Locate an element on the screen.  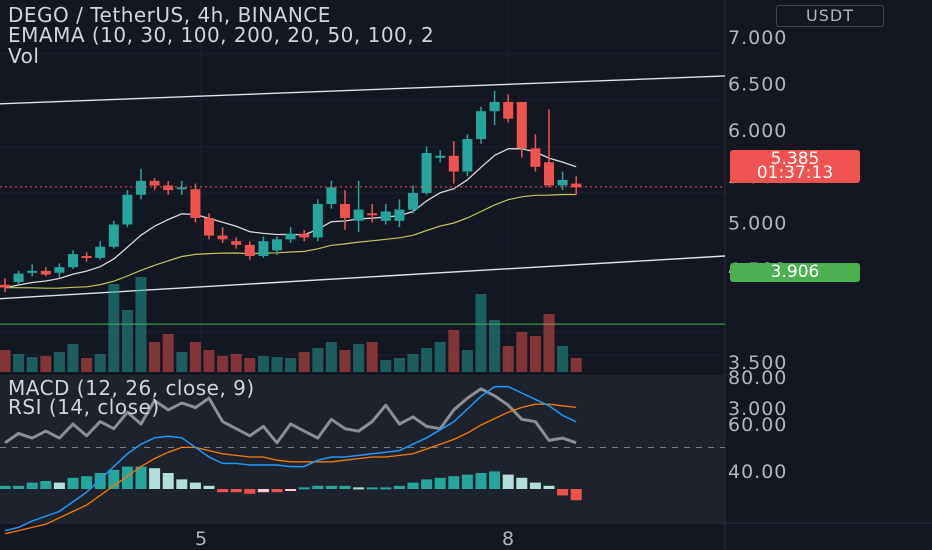
countdown-tag: 01:37:13 is located at coordinates (795, 173).